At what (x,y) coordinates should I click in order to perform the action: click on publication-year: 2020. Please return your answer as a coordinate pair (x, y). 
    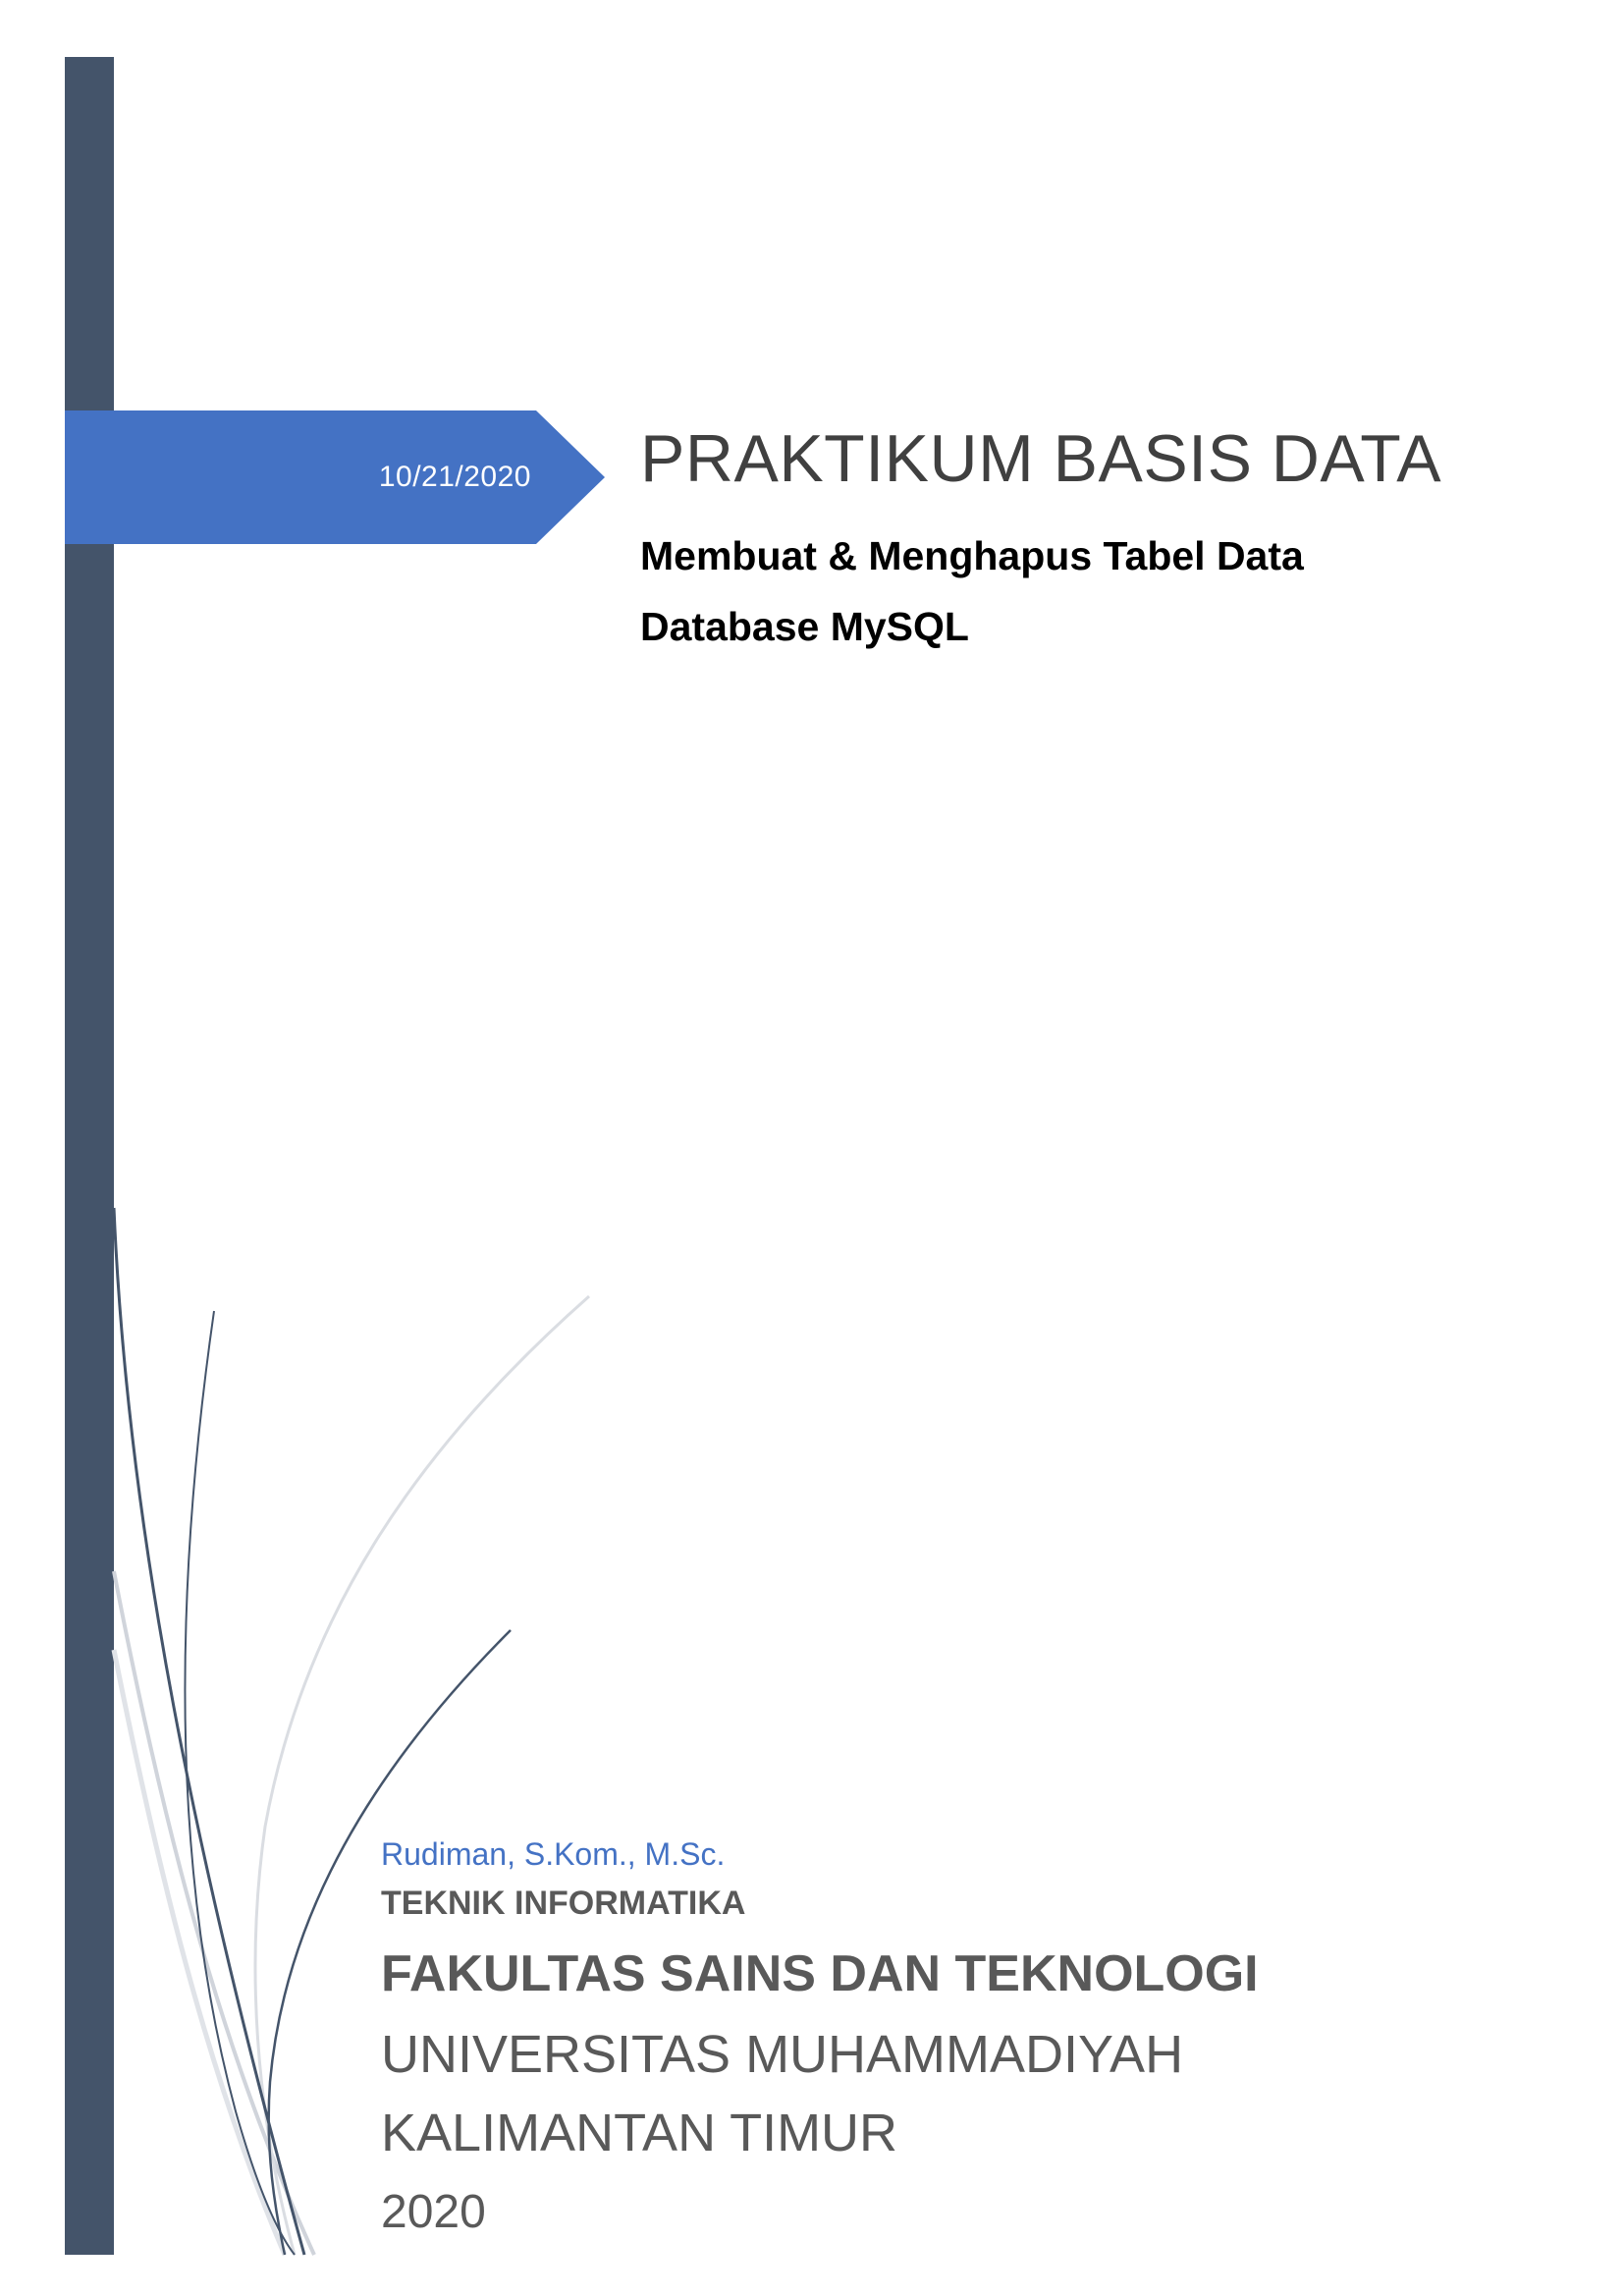
    Looking at the image, I should click on (433, 2212).